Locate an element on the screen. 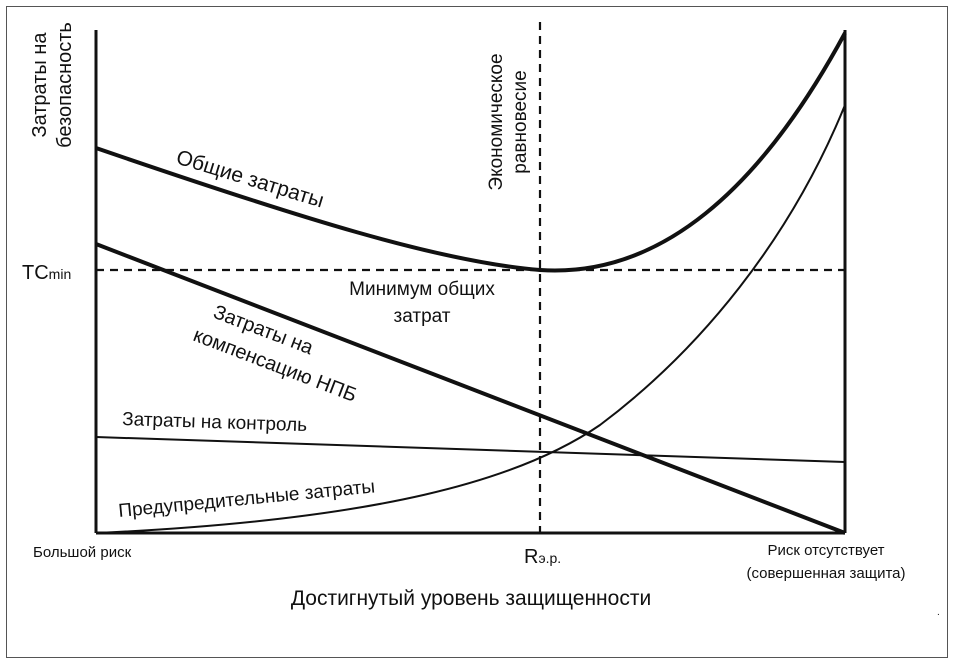 Image resolution: width=962 pixels, height=669 pixels. control-costs-label: Затраты на контроль is located at coordinates (215, 422).